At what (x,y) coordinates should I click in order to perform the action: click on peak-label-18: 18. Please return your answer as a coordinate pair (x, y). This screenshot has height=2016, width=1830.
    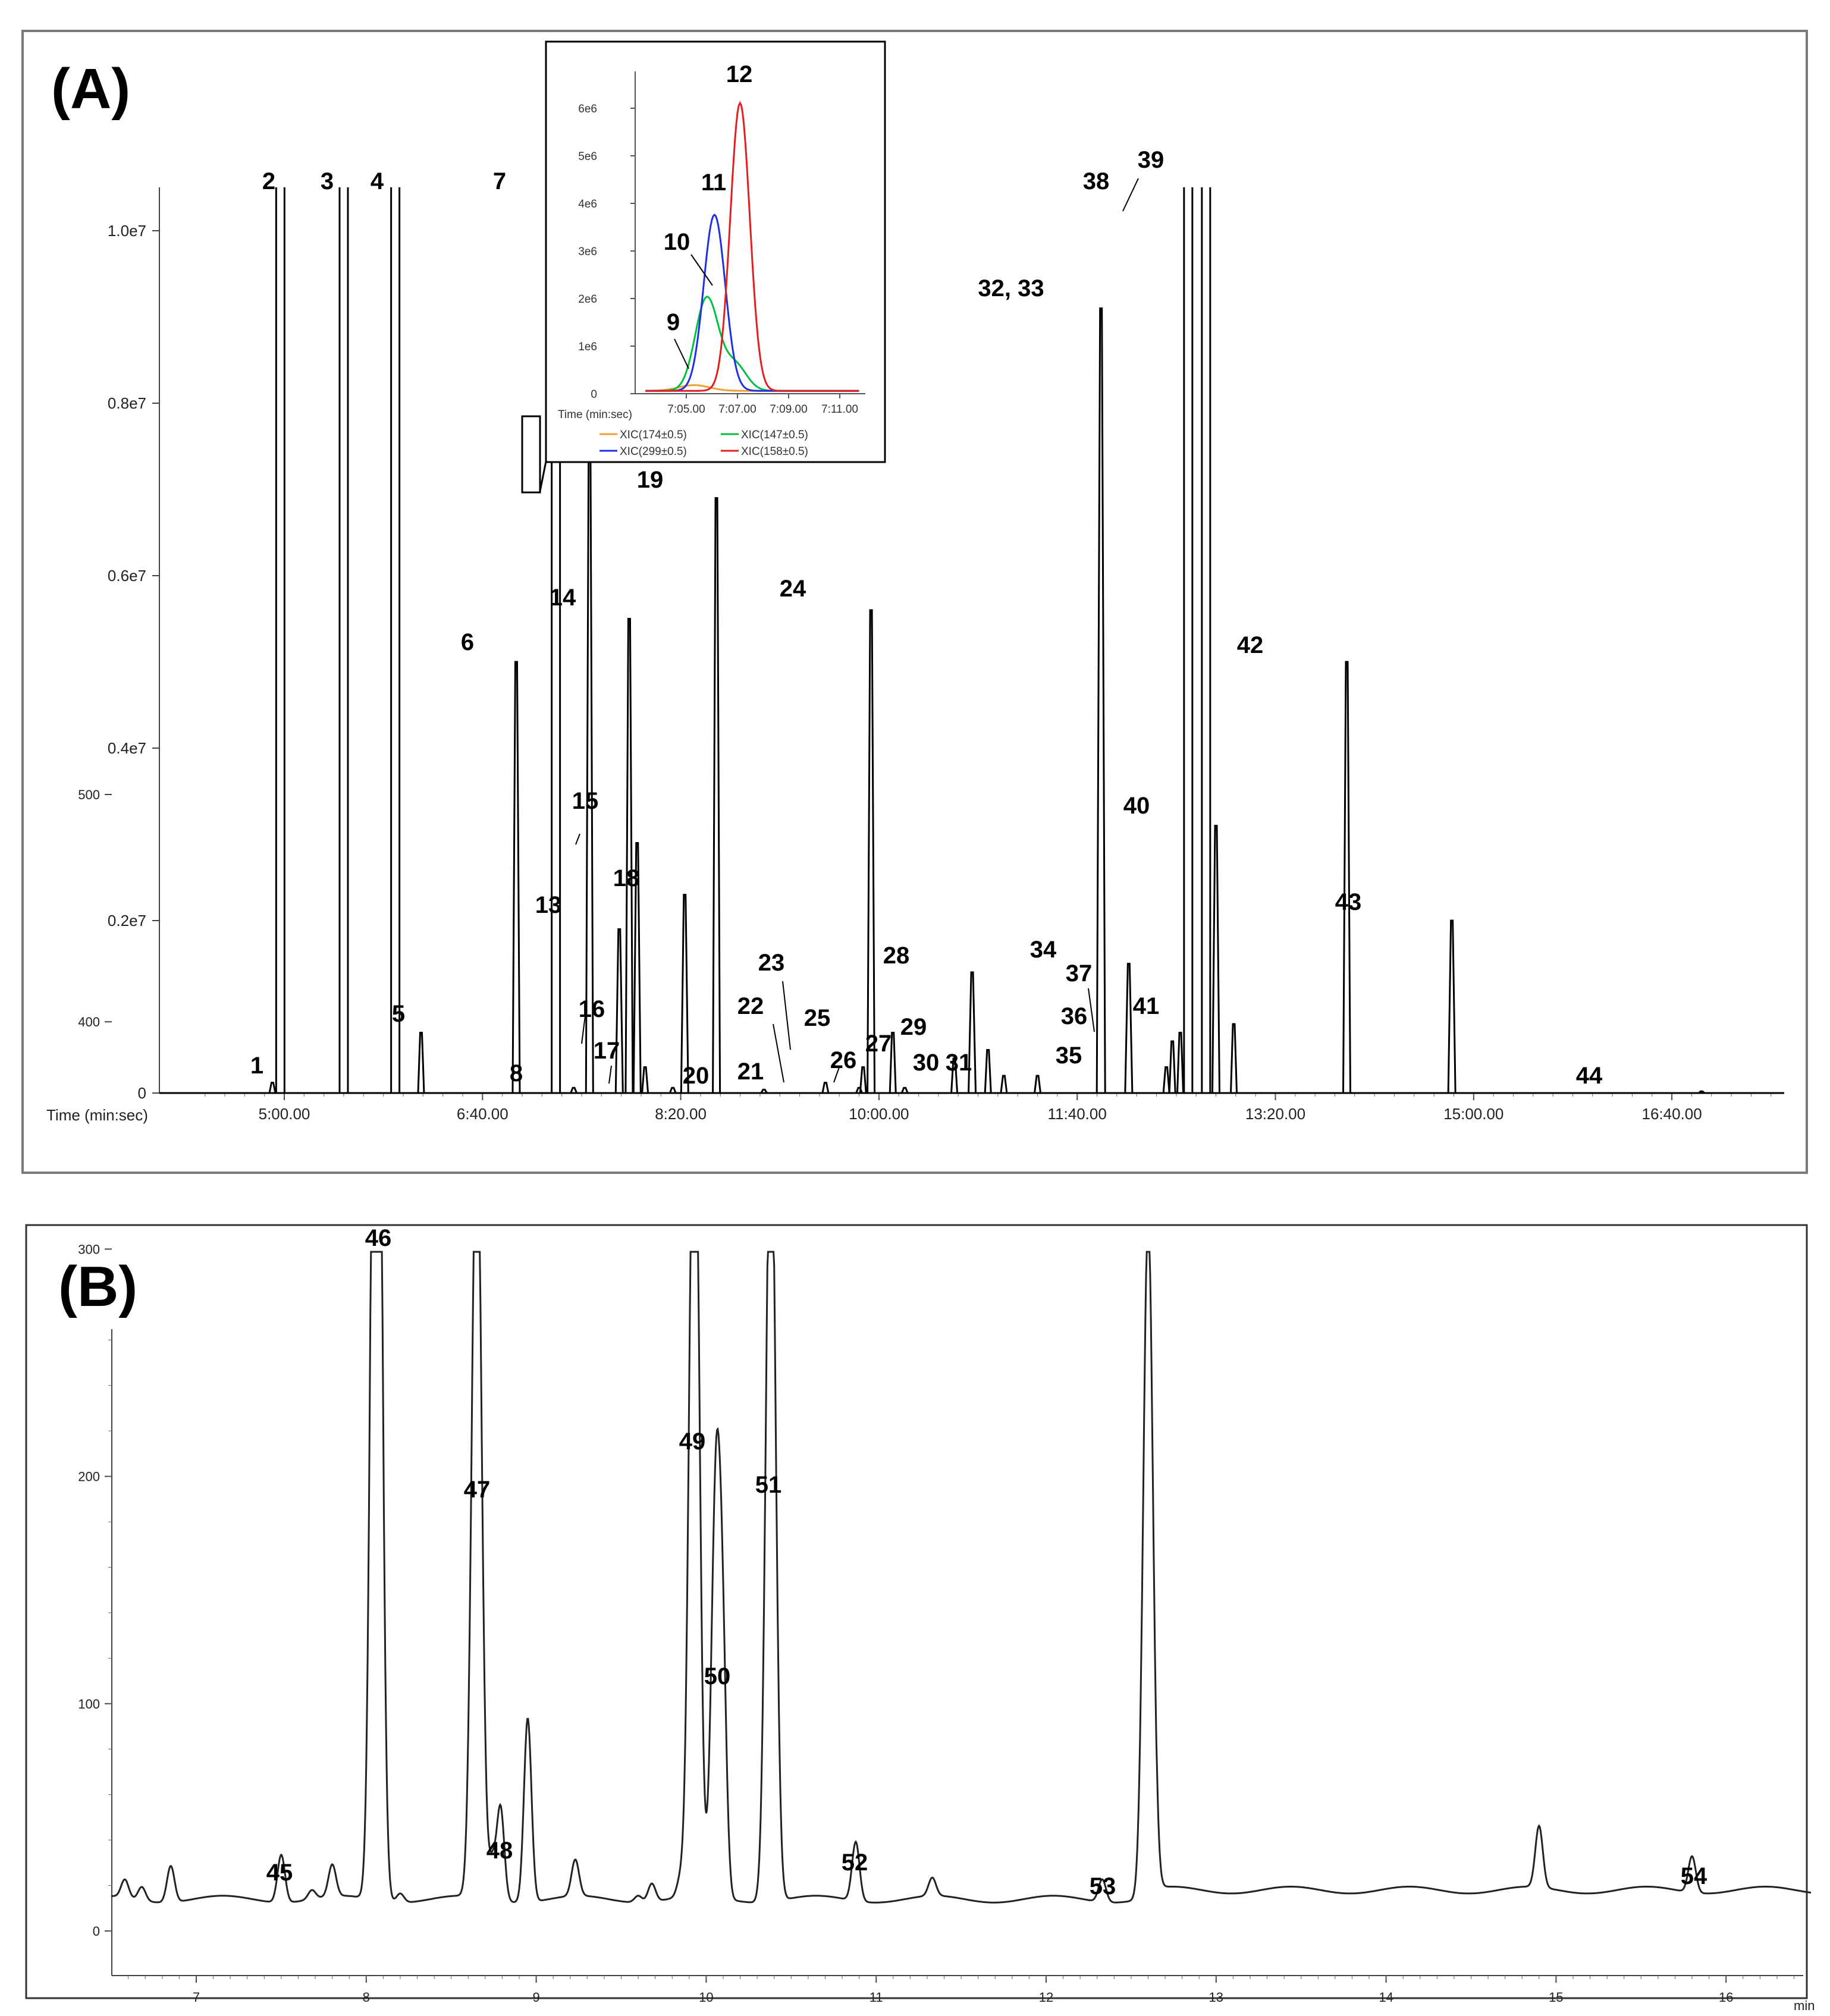
    Looking at the image, I should click on (626, 878).